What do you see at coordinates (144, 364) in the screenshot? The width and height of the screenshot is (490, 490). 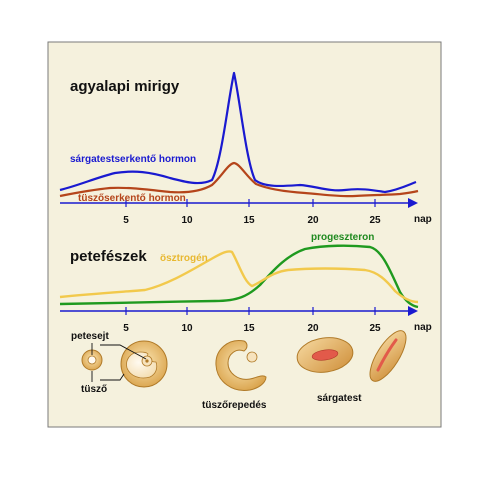 I see `follicle-large-icon` at bounding box center [144, 364].